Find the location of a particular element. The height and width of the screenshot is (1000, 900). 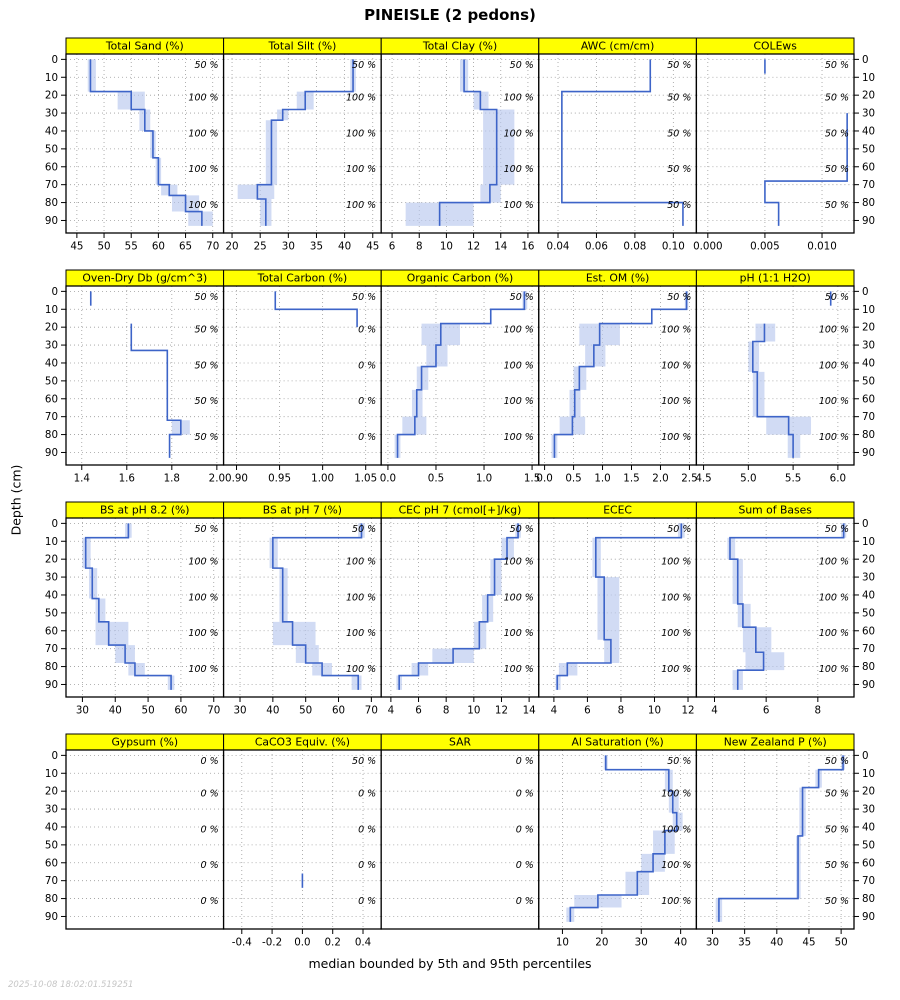

y-tick-label: 20 is located at coordinates (51, 560).